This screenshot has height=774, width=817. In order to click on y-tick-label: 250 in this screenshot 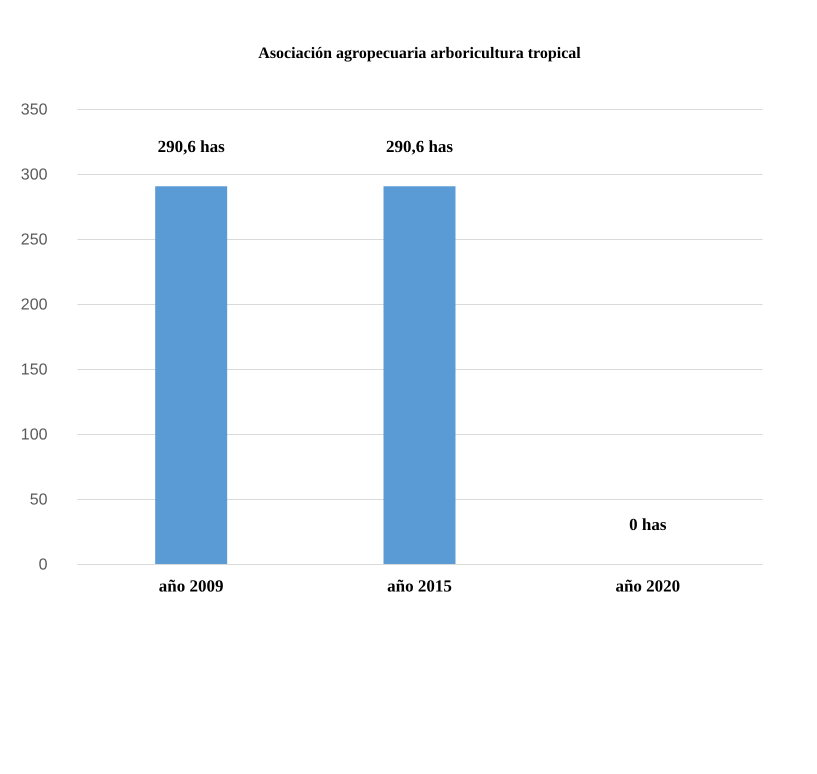, I will do `click(34, 240)`.